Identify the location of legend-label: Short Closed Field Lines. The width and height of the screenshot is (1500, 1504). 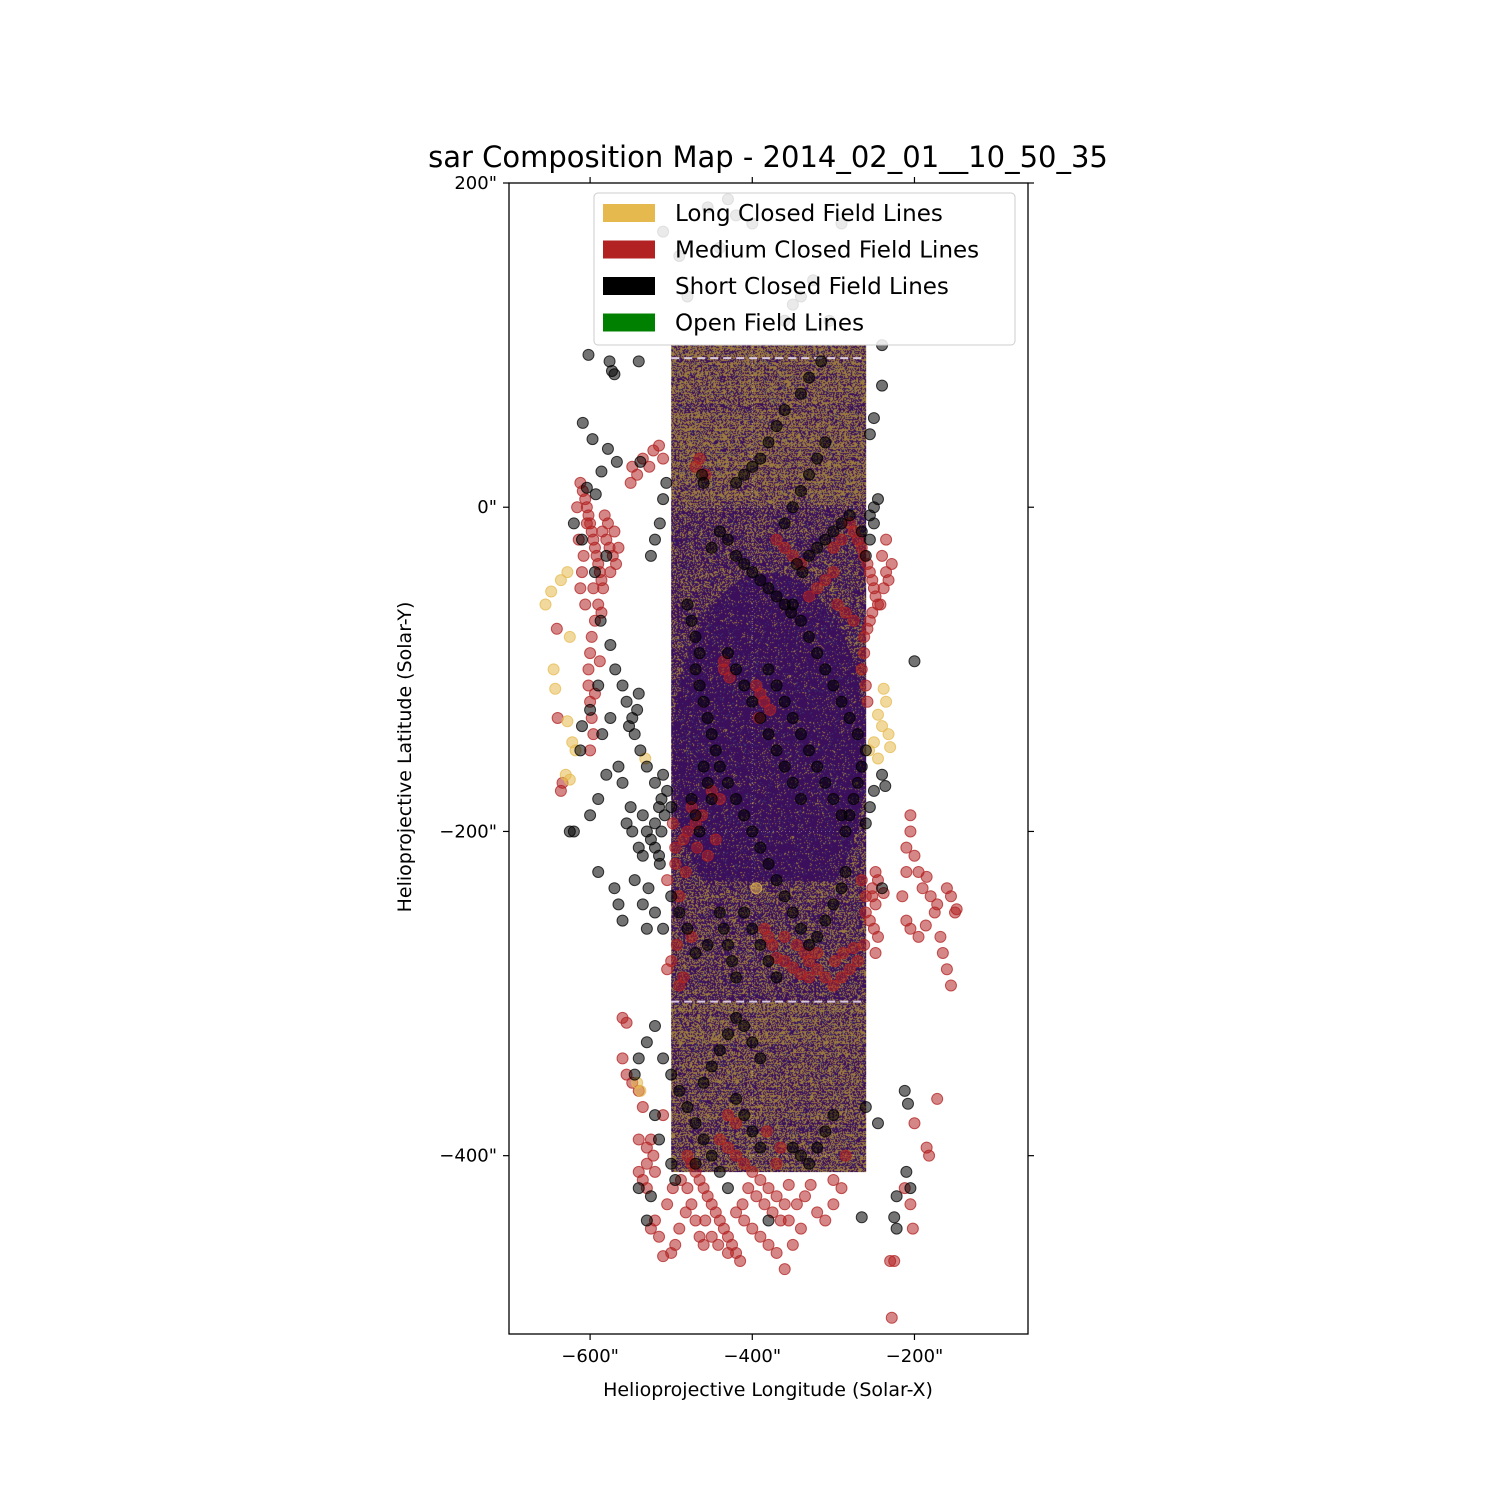
(812, 287).